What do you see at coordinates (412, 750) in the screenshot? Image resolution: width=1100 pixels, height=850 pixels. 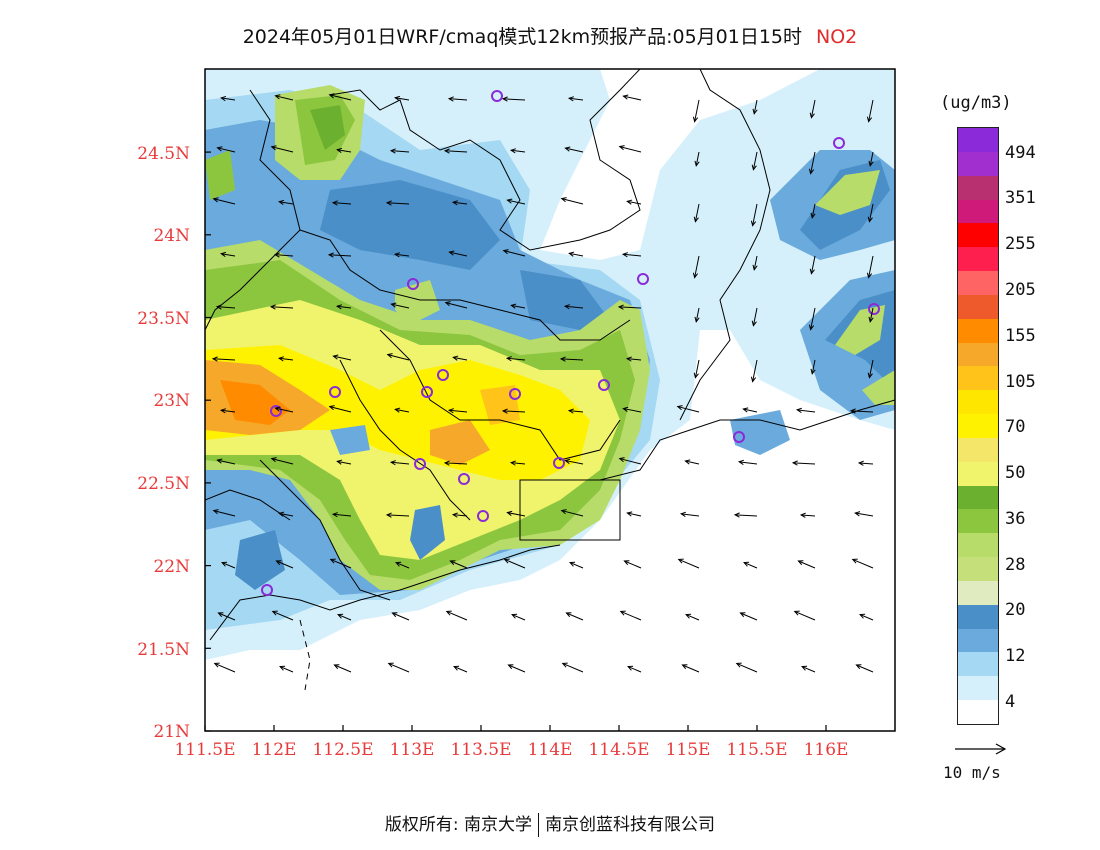 I see `lon-label: 113E` at bounding box center [412, 750].